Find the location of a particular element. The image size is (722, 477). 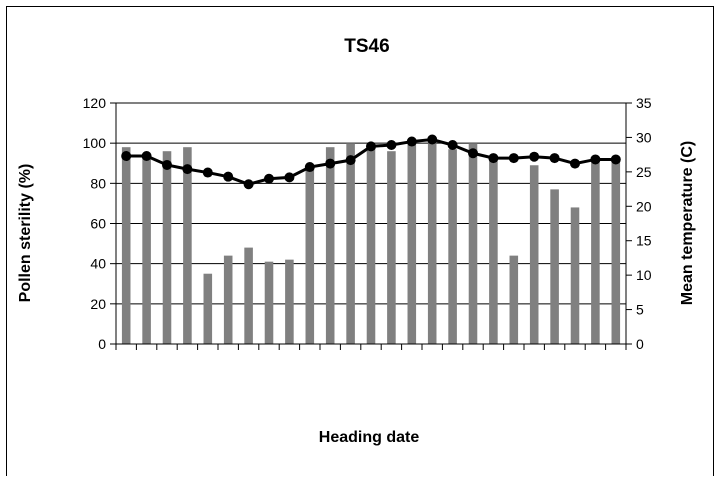

y-right-tick-label: 20 is located at coordinates (644, 206).